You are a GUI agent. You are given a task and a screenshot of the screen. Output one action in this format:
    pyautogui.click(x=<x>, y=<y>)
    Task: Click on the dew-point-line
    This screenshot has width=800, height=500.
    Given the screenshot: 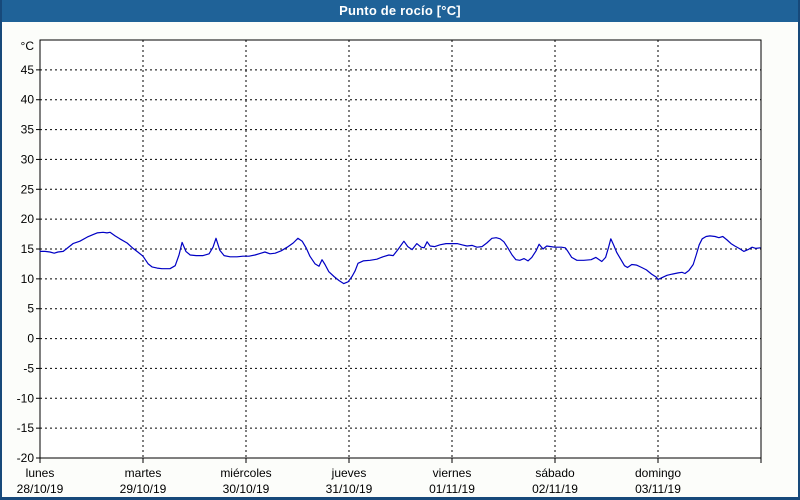 What is the action you would take?
    pyautogui.click(x=400, y=258)
    